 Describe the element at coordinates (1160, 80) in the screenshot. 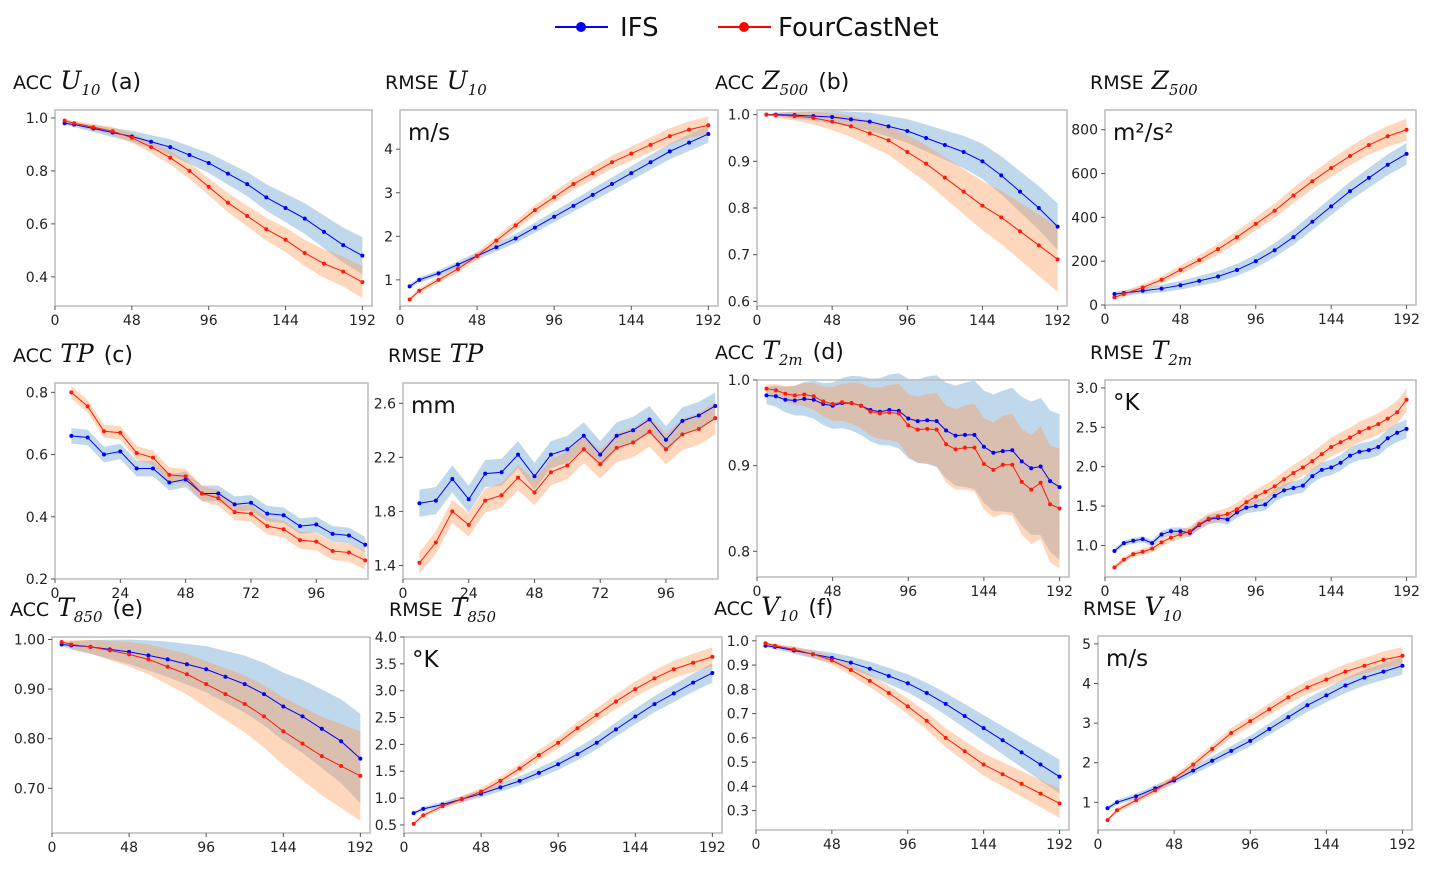

I see `variable-label: Z` at that location.